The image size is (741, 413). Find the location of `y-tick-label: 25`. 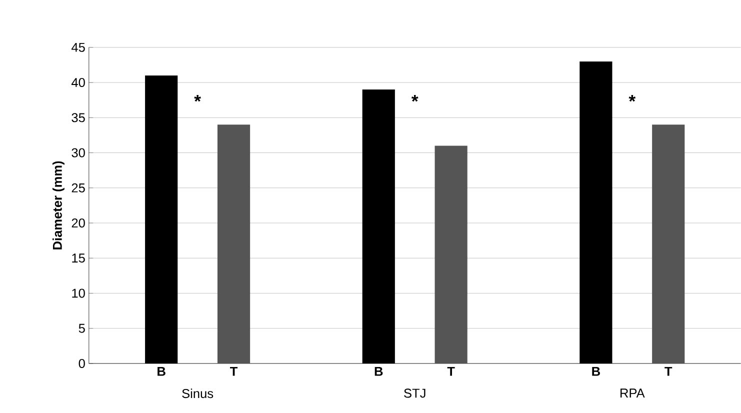

y-tick-label: 25 is located at coordinates (78, 187).